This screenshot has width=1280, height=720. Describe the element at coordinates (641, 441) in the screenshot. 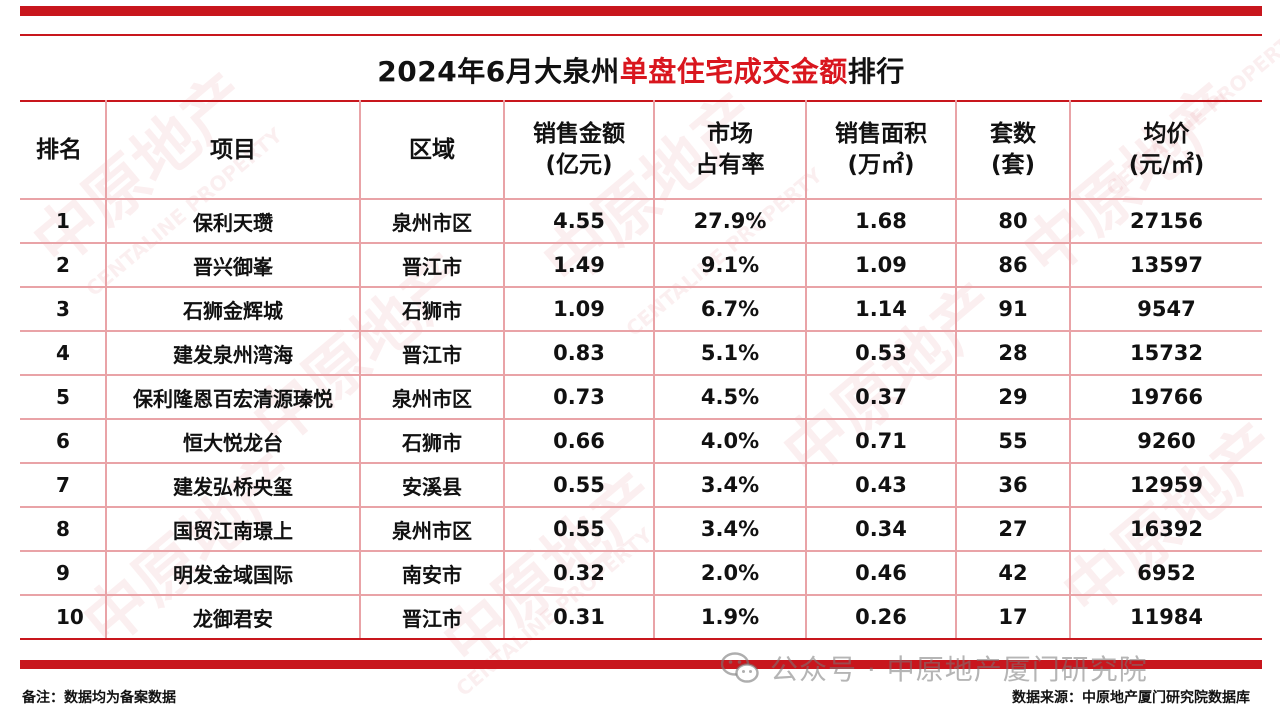

I see `table-row: 6 恒大悦龙台 石狮市 0.66 4.0% 0.71 55 9260` at that location.